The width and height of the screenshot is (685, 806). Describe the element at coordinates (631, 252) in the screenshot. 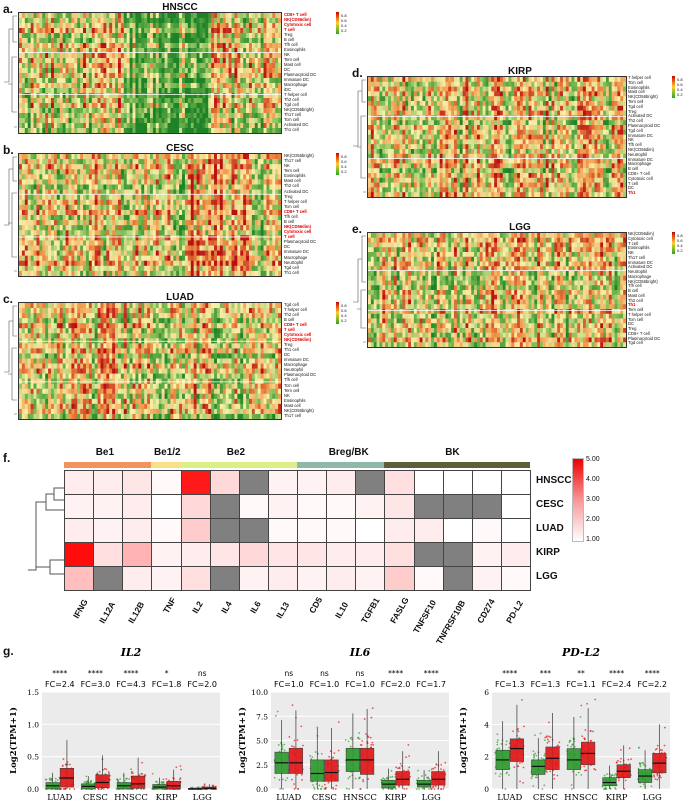

I see `row-label: NK` at that location.